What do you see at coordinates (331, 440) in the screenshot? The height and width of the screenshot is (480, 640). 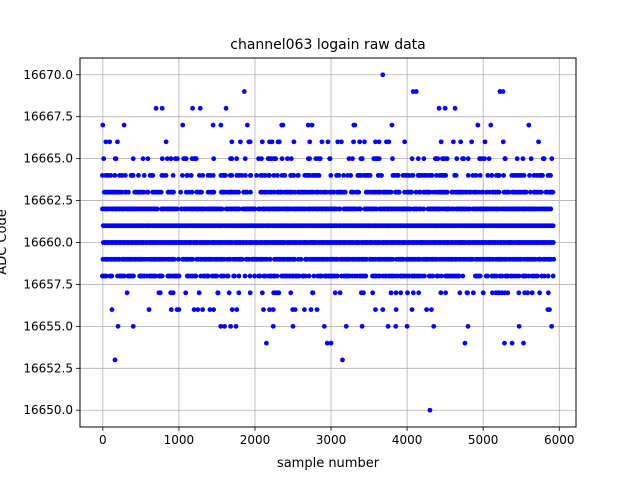 I see `x-tick-label: 3000` at bounding box center [331, 440].